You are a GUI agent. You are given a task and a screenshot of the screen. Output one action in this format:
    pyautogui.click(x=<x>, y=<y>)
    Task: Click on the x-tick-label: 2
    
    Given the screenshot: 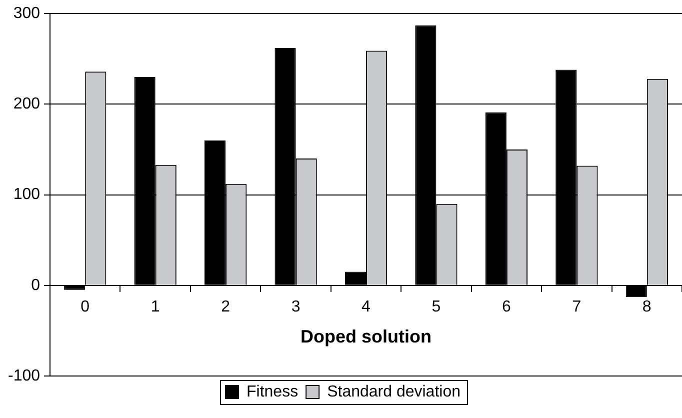 What is the action you would take?
    pyautogui.click(x=225, y=307)
    